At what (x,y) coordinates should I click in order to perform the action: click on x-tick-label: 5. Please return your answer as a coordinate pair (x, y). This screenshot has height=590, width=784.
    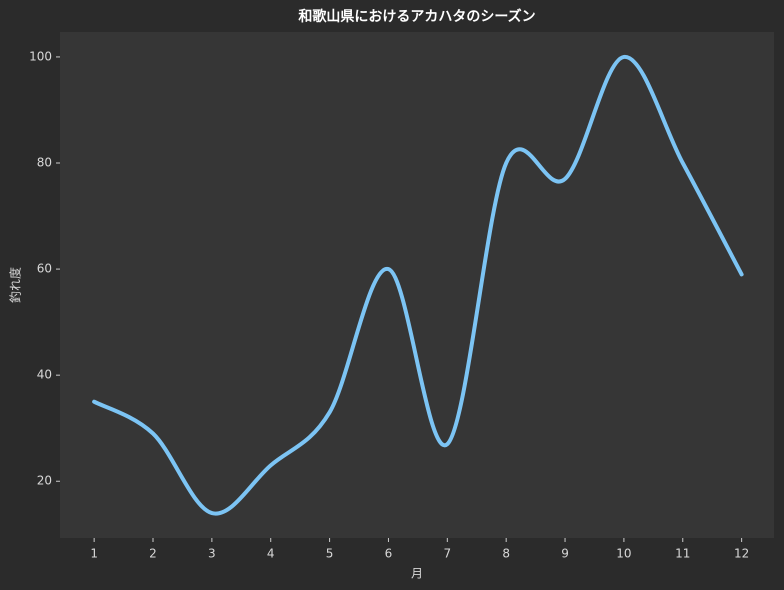
    Looking at the image, I should click on (330, 554).